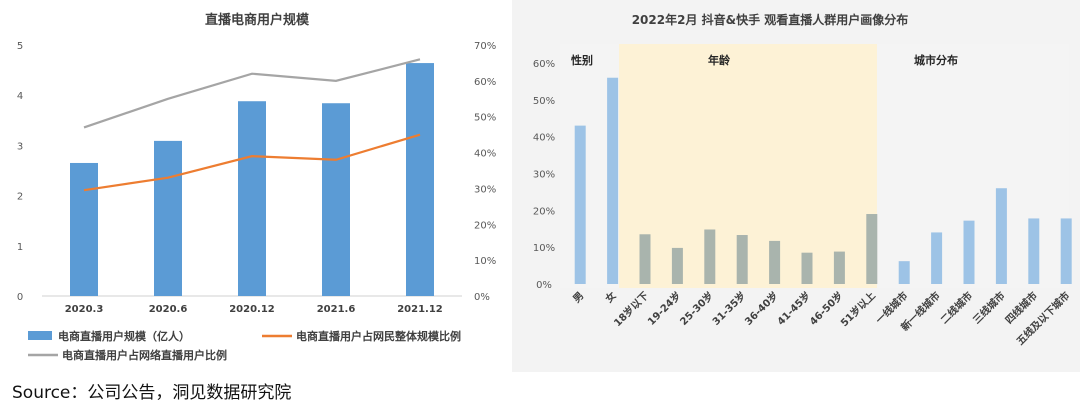 This screenshot has height=404, width=1080. I want to click on y-tick-label: 60%, so click(544, 64).